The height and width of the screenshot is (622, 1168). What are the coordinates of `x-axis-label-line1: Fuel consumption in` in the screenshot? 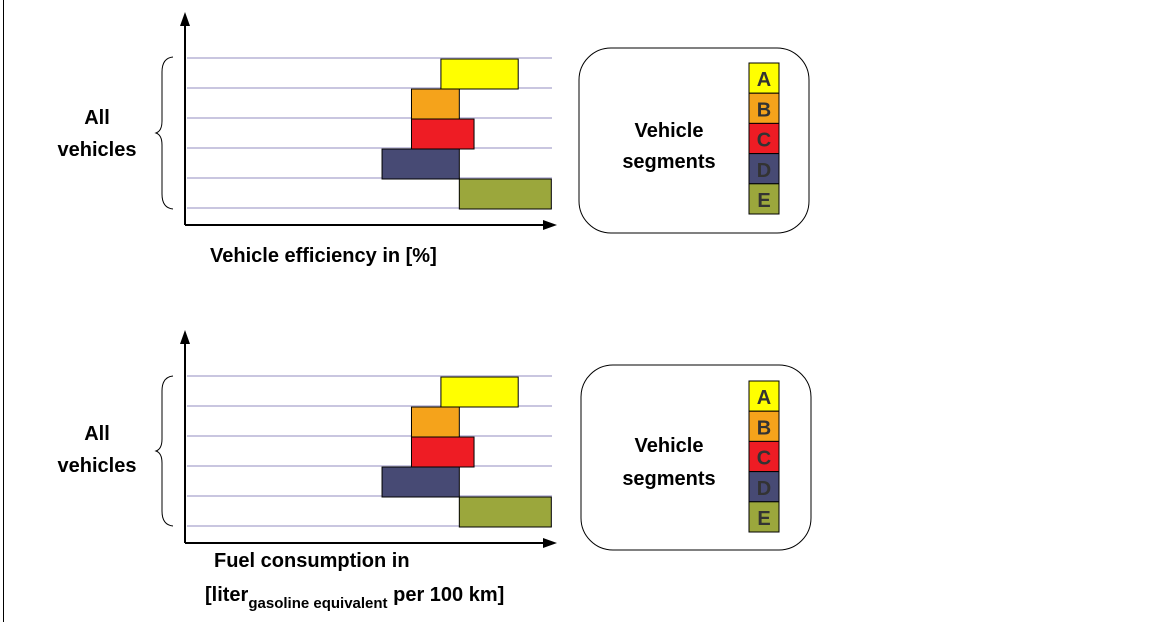 It's located at (312, 561).